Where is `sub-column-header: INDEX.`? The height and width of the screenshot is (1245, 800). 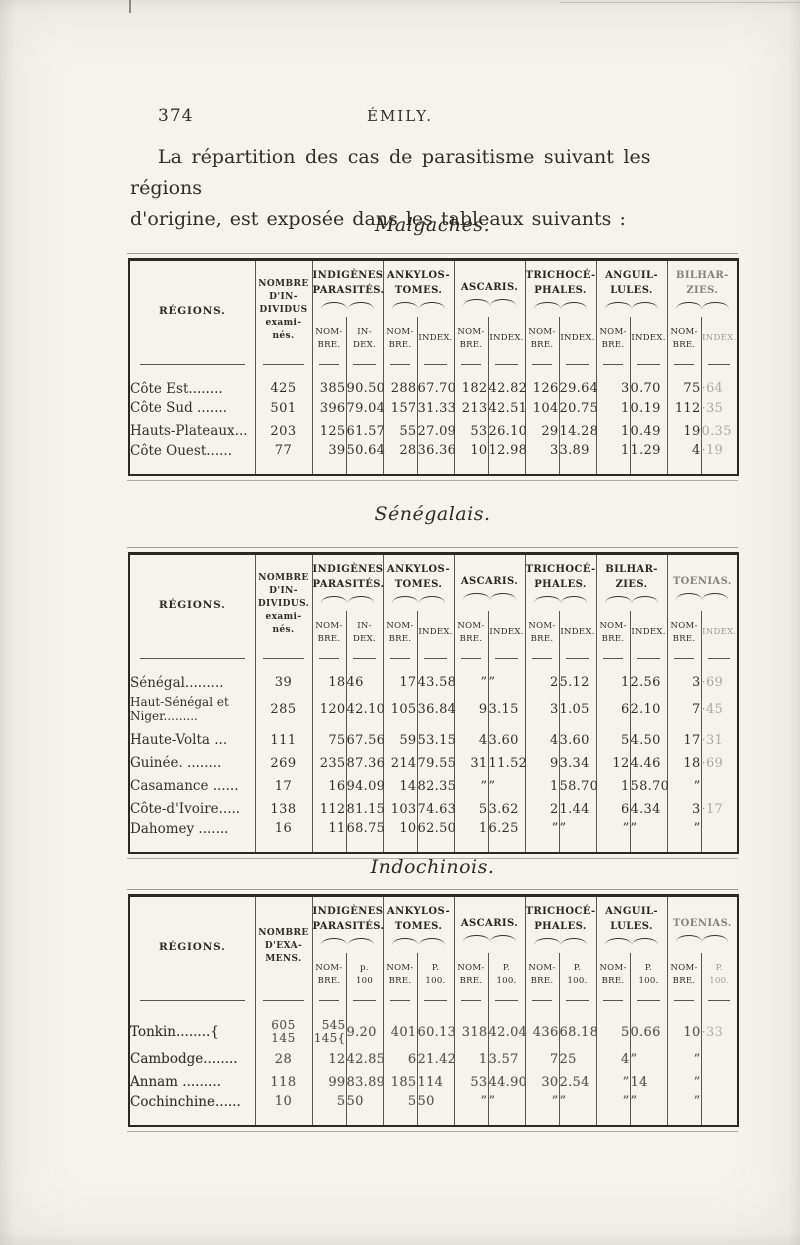 sub-column-header: INDEX. is located at coordinates (577, 632).